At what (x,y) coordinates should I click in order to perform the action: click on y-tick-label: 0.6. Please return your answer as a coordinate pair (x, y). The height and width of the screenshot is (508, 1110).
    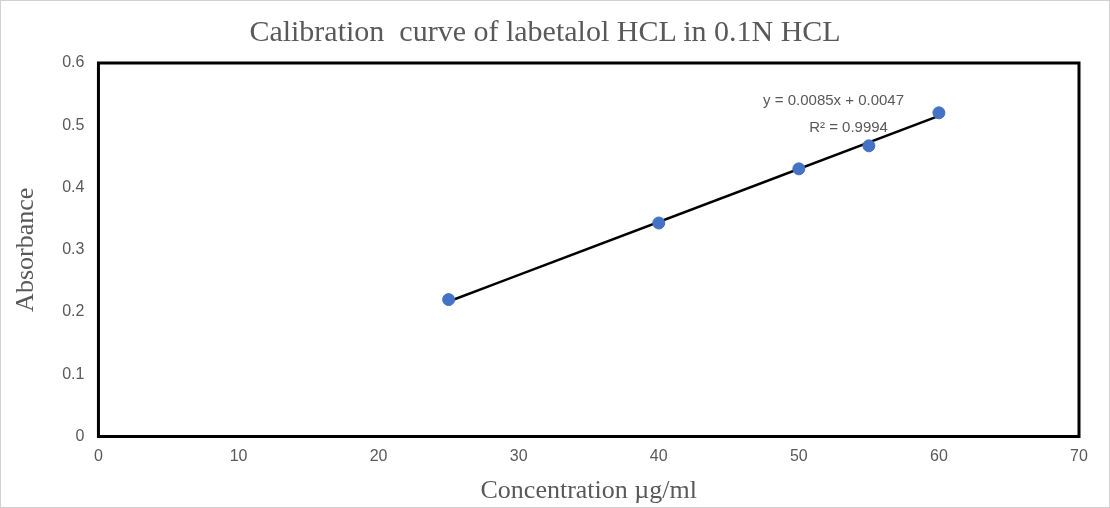
    Looking at the image, I should click on (73, 62).